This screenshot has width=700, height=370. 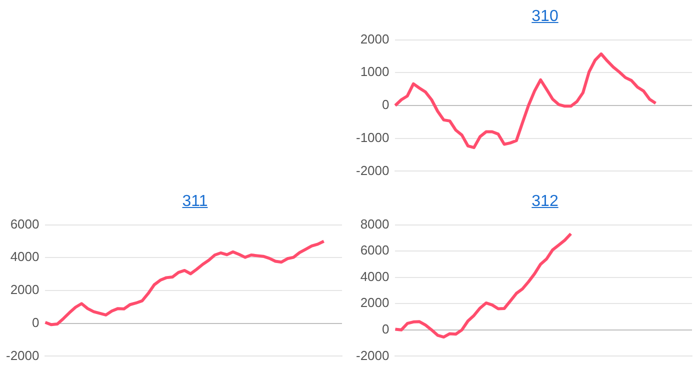 I want to click on chart-title: 312, so click(x=545, y=202).